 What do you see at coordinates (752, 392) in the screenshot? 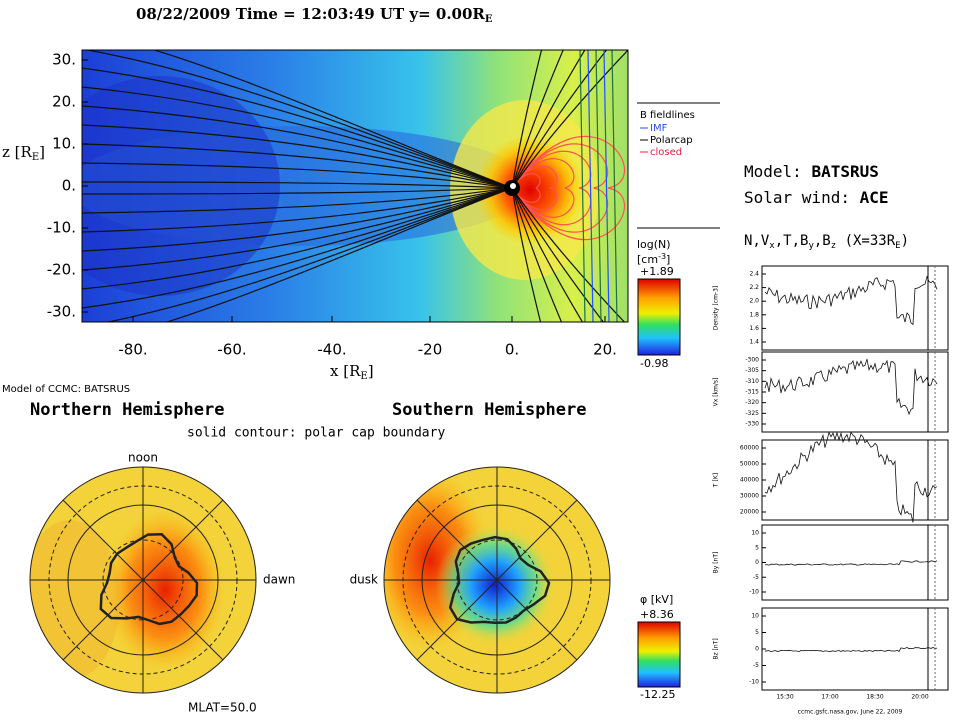
I see `panel-tick-label: -315` at bounding box center [752, 392].